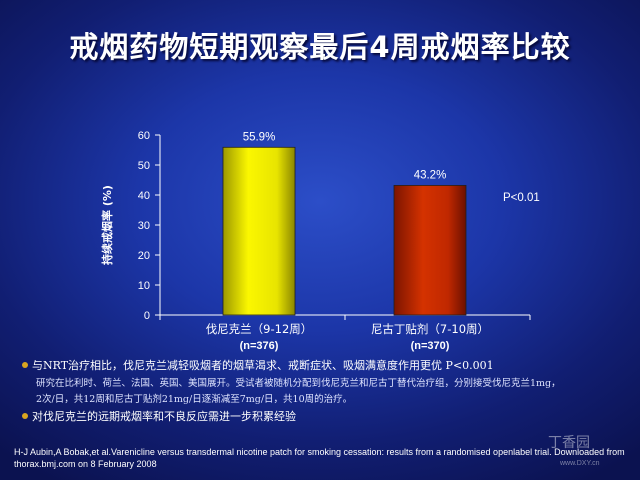 The image size is (640, 480). What do you see at coordinates (144, 166) in the screenshot?
I see `y-tick-label: 50` at bounding box center [144, 166].